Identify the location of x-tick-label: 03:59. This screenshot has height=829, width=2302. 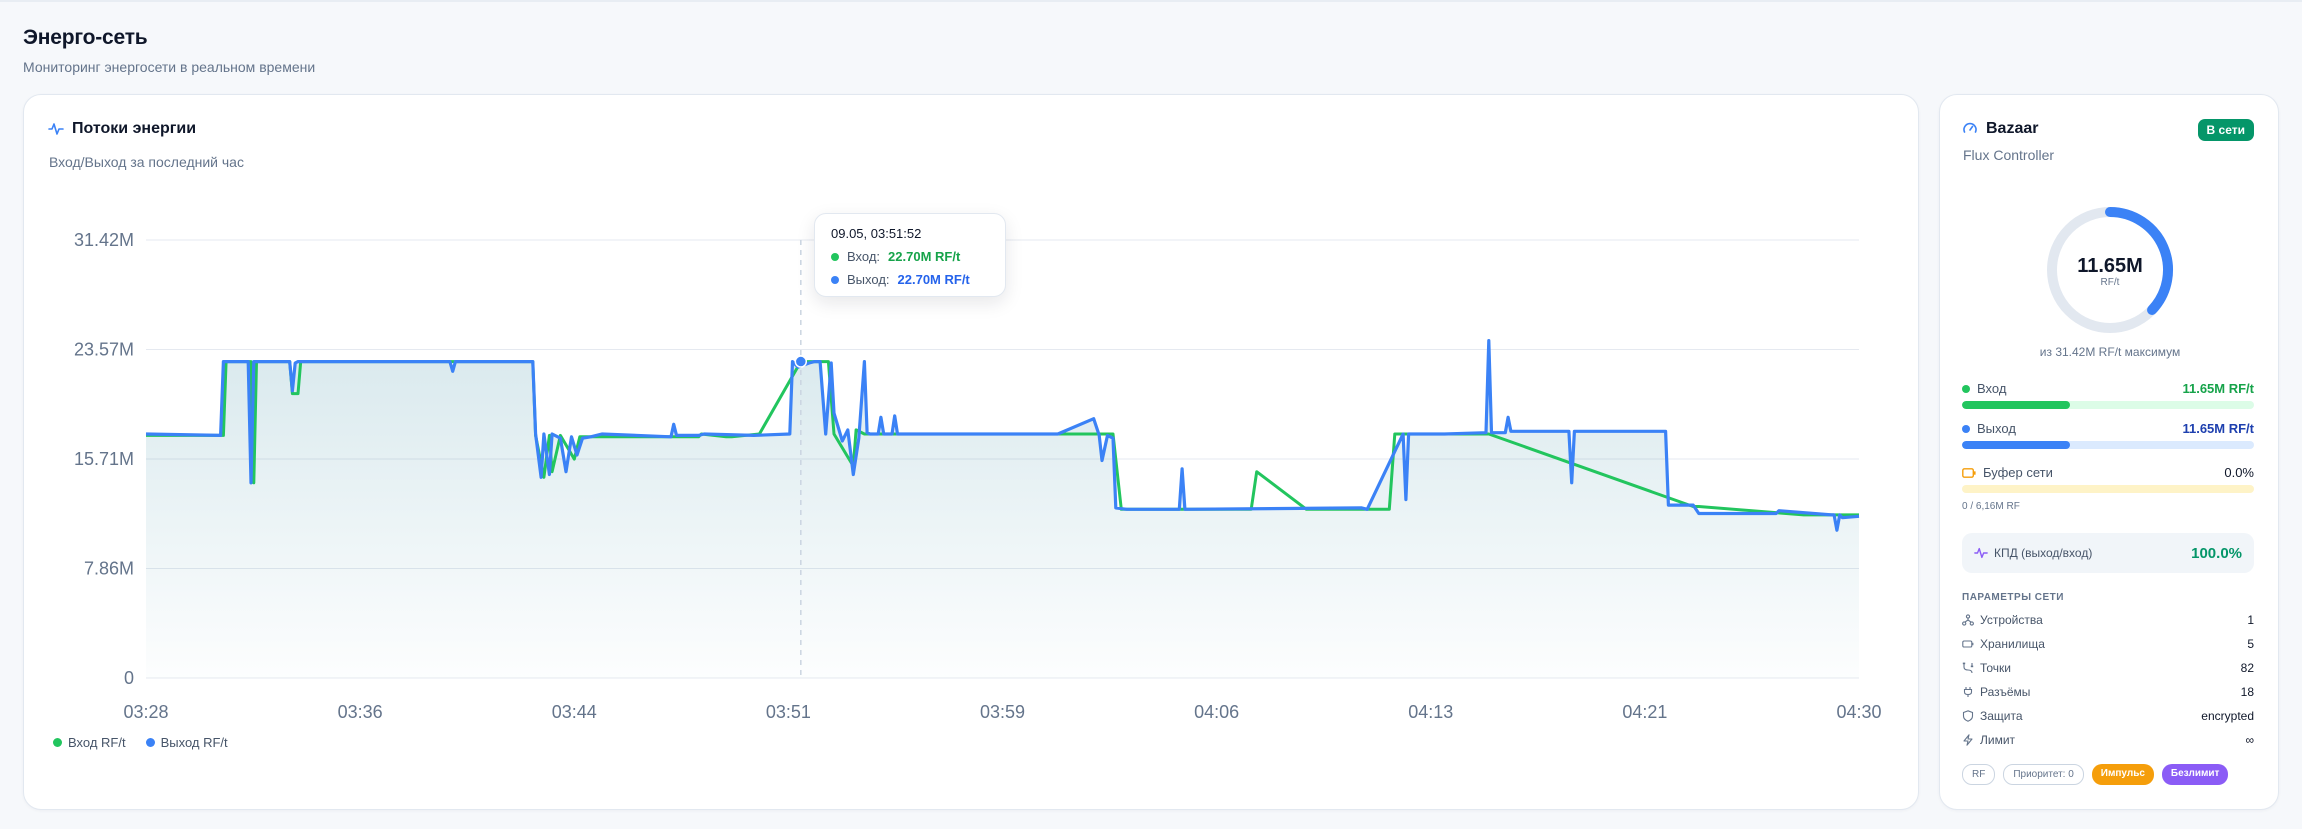
(1002, 712).